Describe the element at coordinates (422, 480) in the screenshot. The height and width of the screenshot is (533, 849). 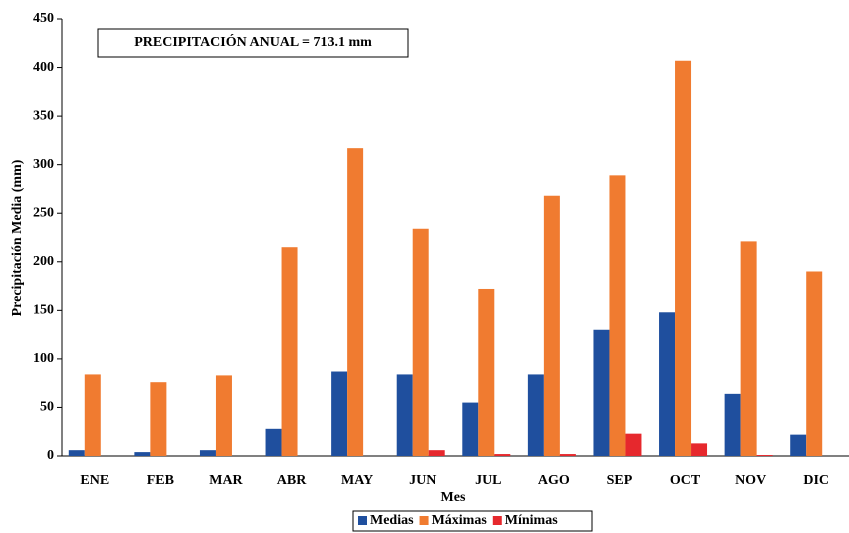
I see `x-tick-label: JUN` at that location.